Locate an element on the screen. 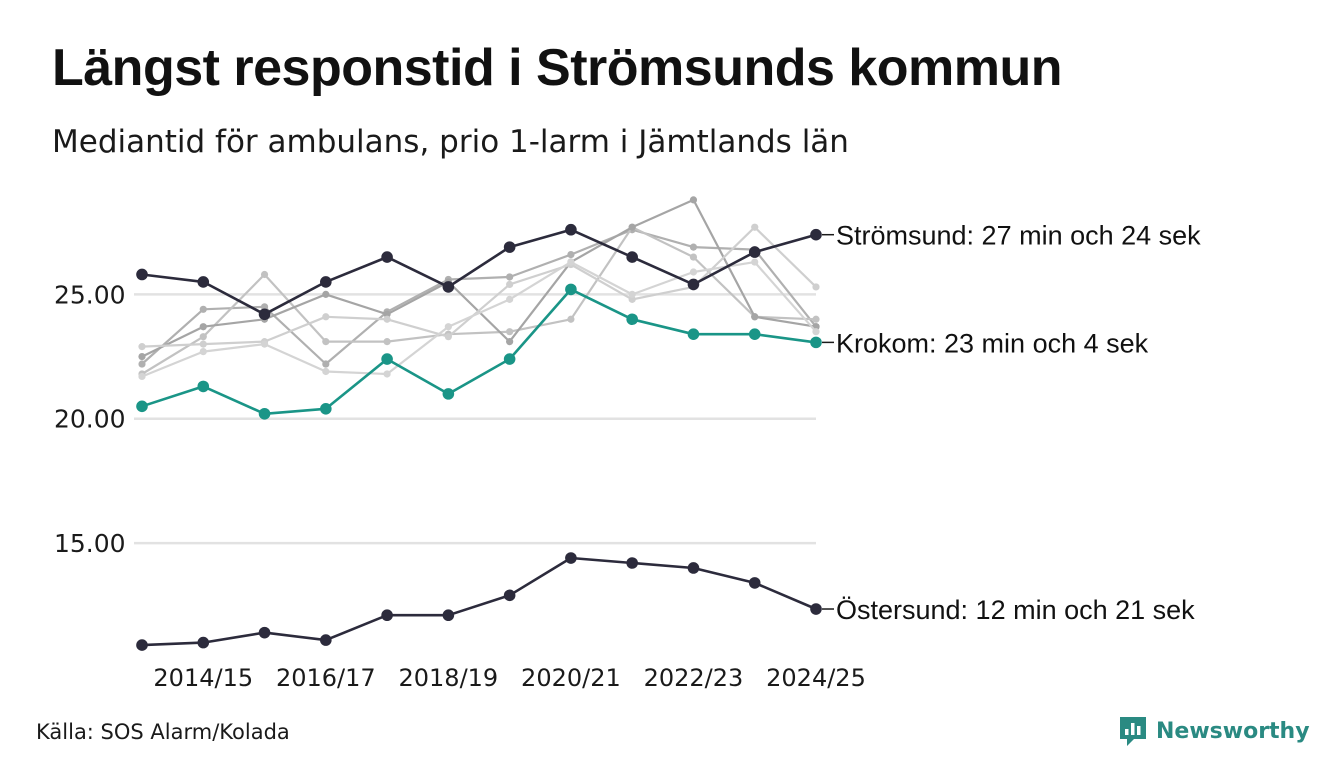 The width and height of the screenshot is (1340, 780). series-line-kommun-d is located at coordinates (479, 287).